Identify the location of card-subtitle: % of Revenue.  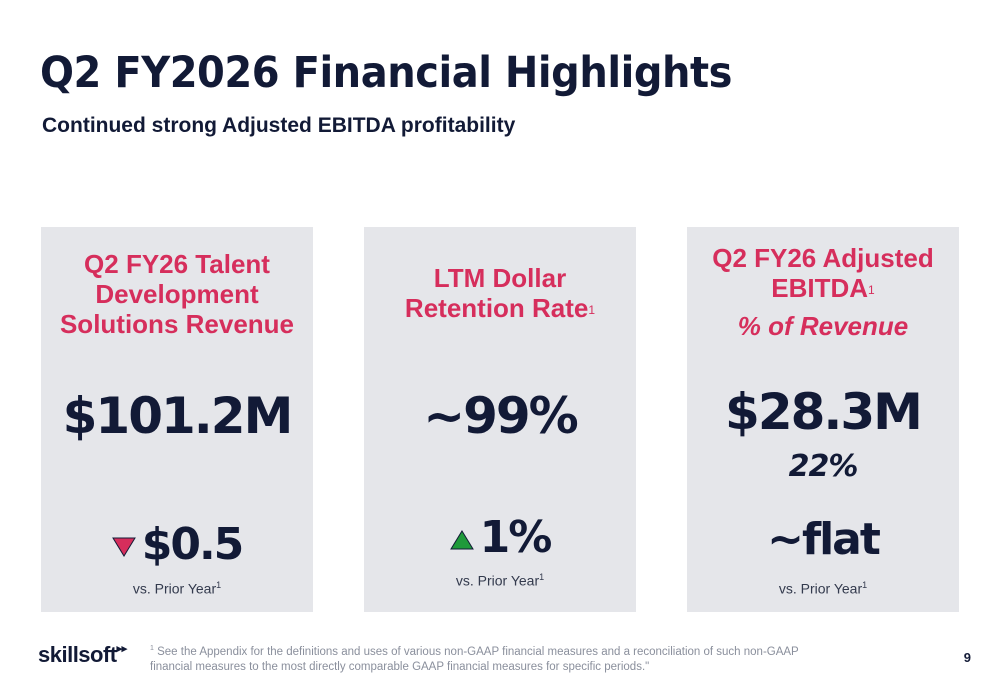
(823, 326).